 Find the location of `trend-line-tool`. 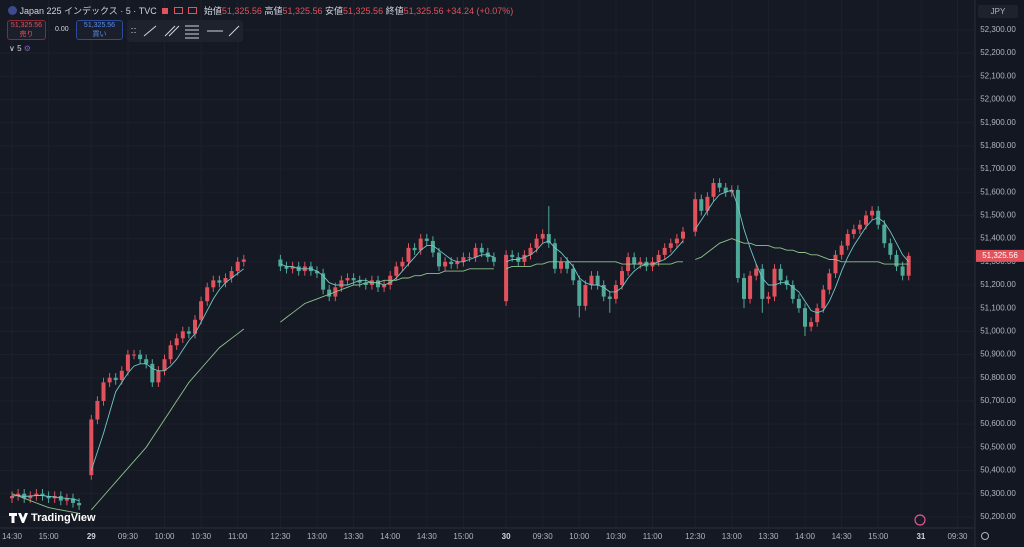

trend-line-tool is located at coordinates (150, 31).